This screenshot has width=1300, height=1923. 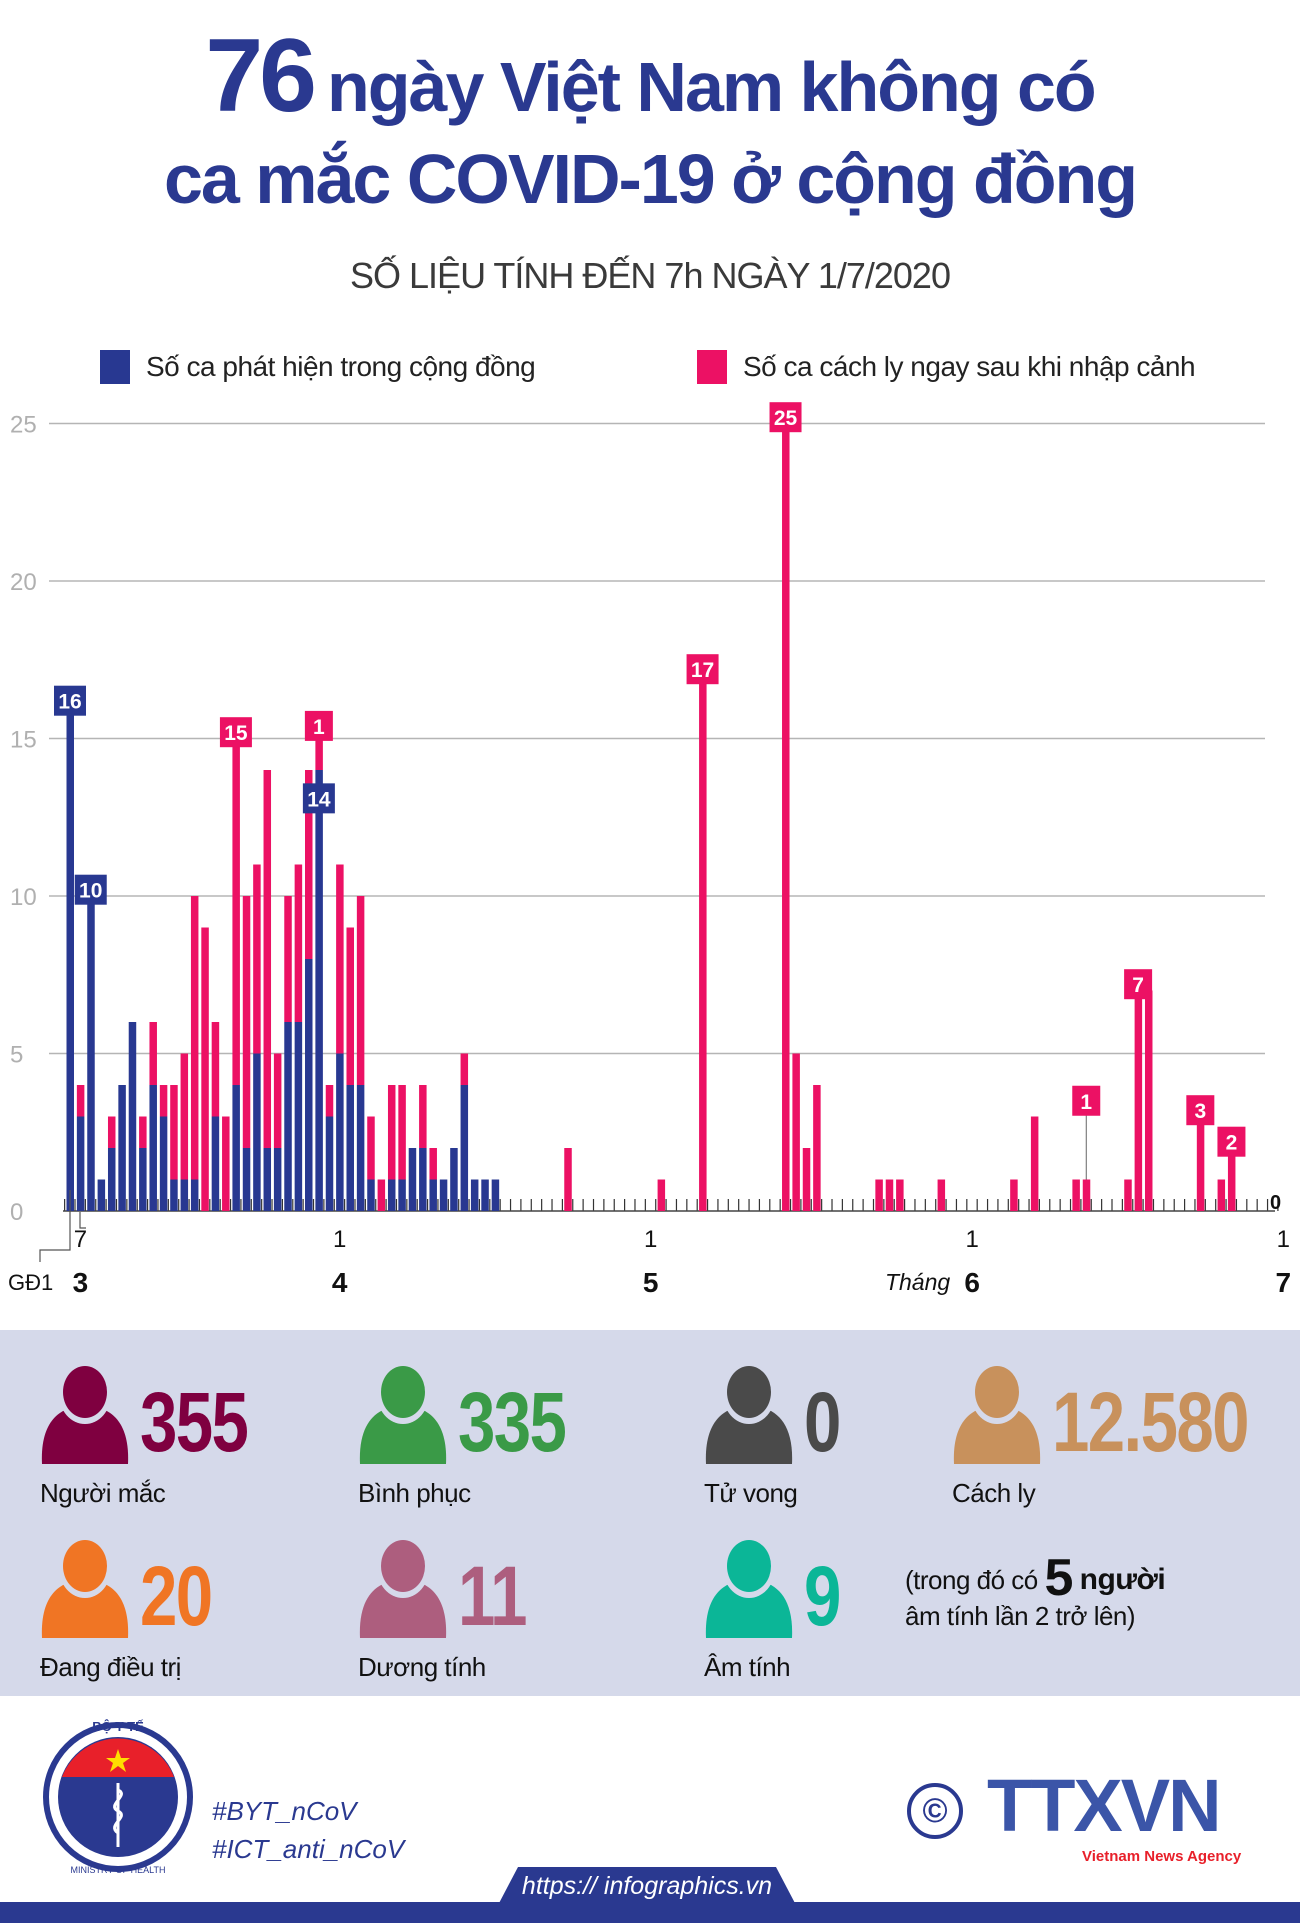 What do you see at coordinates (261, 76) in the screenshot?
I see `title-number: 76` at bounding box center [261, 76].